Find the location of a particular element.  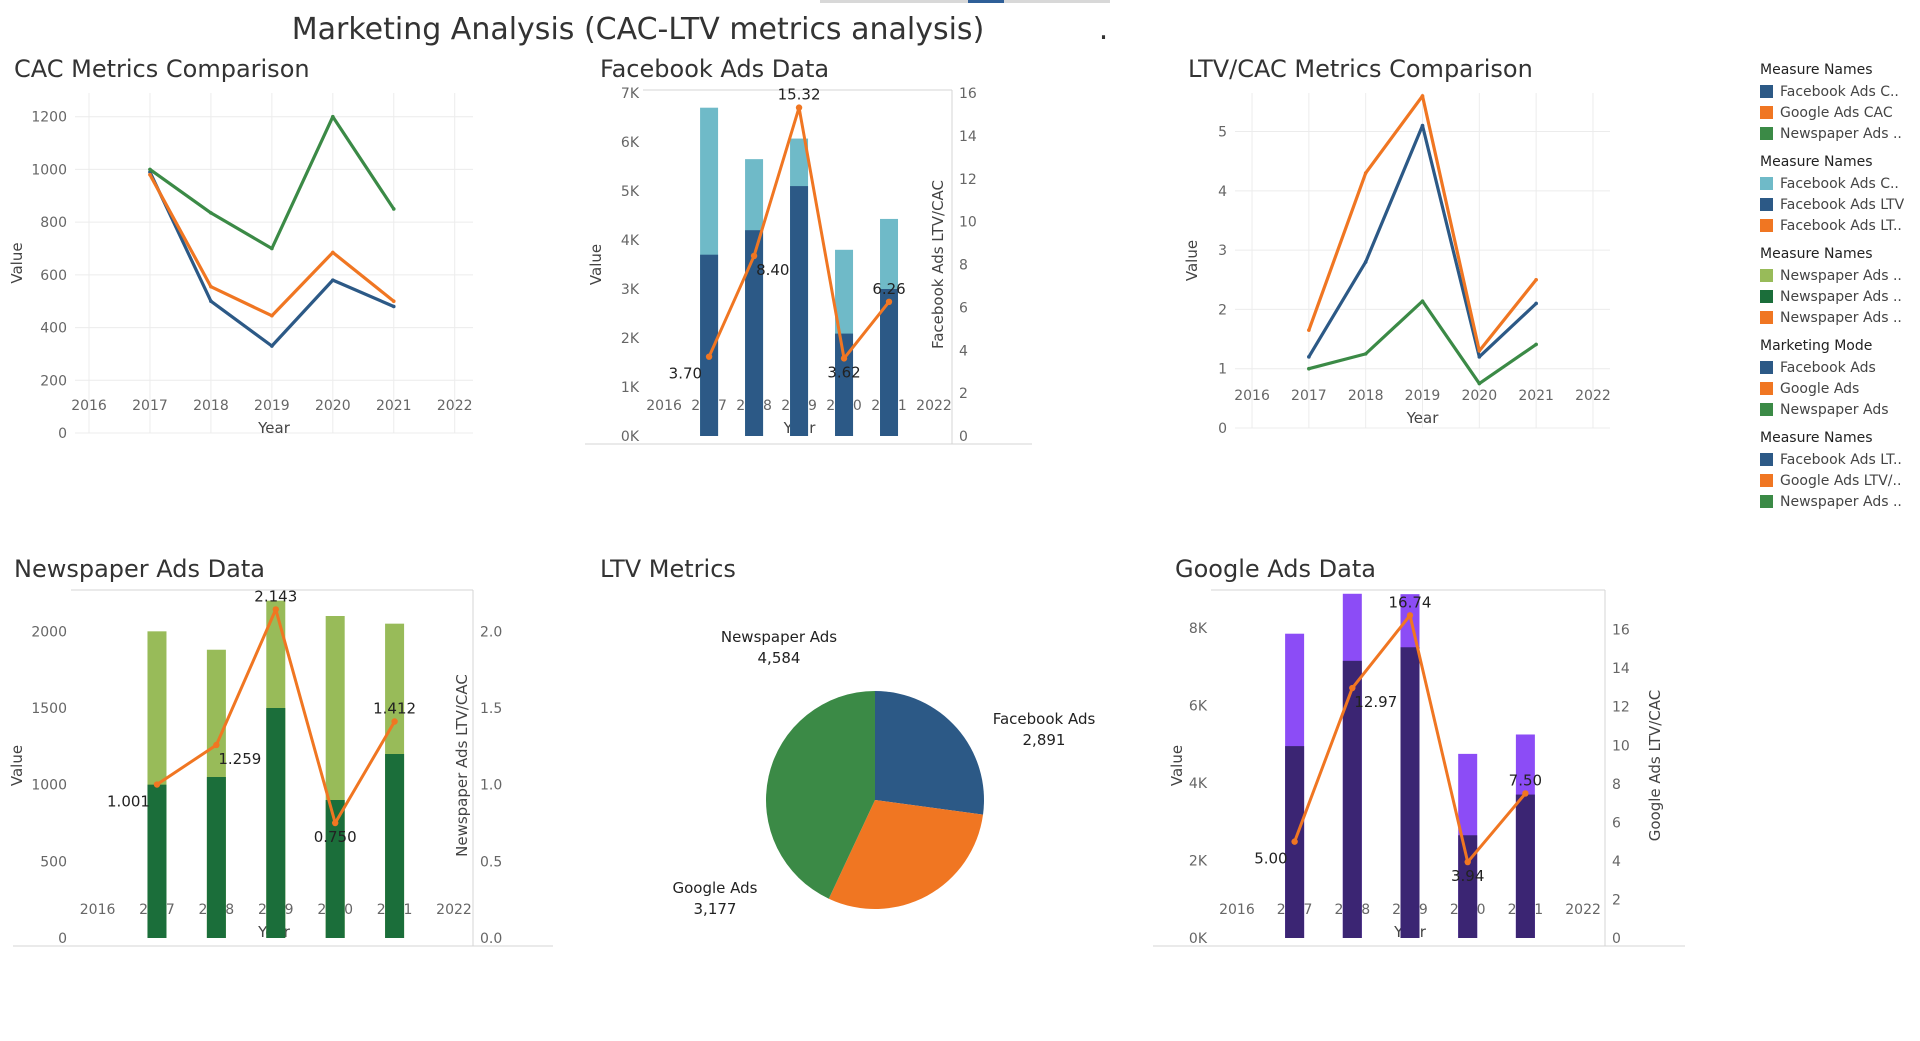

chart-title: CAC Metrics Comparison is located at coordinates (162, 69).